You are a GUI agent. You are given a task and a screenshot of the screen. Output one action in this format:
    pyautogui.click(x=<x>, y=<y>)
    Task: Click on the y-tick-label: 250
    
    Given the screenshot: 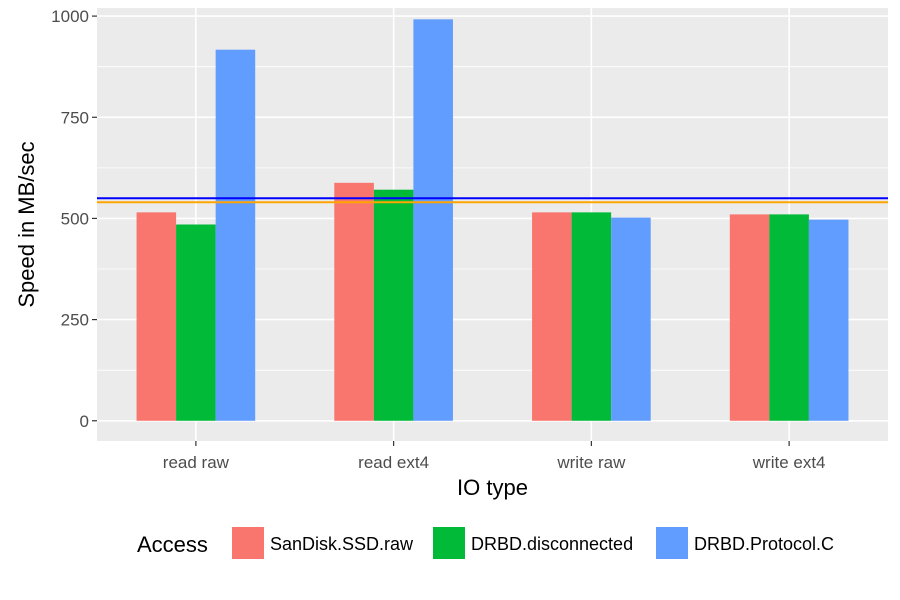 What is the action you would take?
    pyautogui.click(x=75, y=320)
    